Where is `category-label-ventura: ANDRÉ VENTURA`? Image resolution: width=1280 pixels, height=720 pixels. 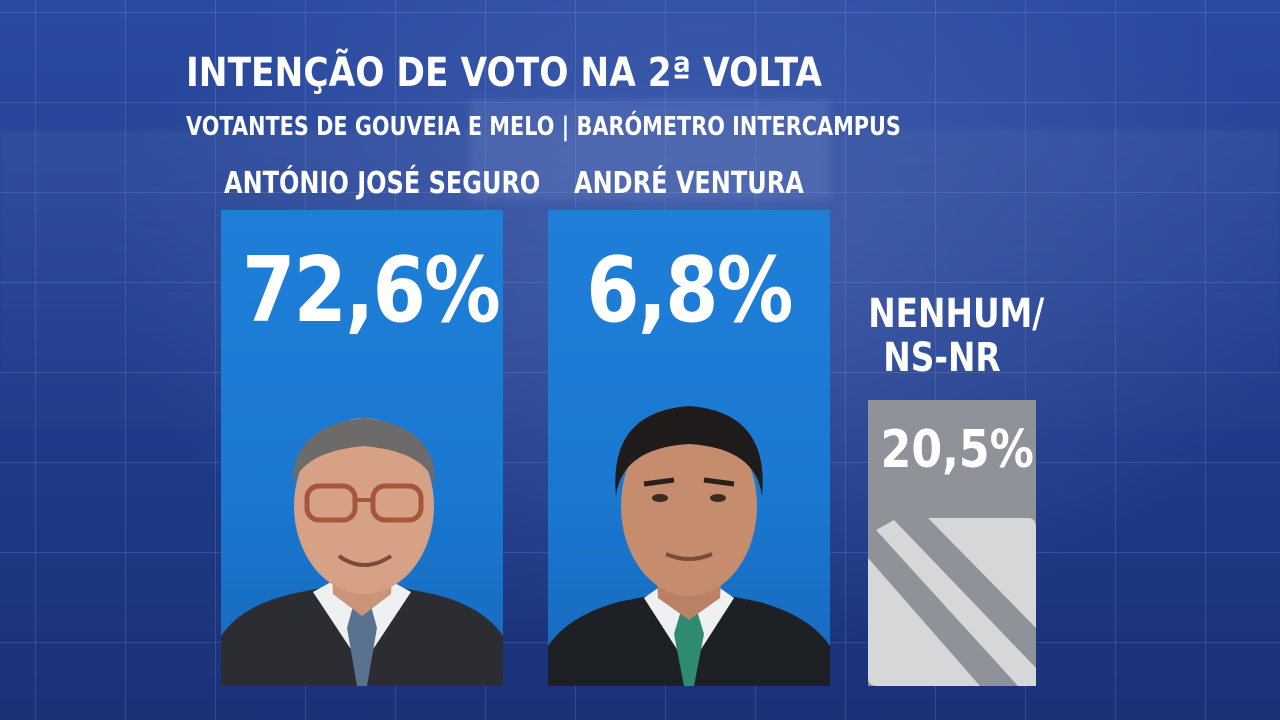
category-label-ventura: ANDRÉ VENTURA is located at coordinates (689, 183).